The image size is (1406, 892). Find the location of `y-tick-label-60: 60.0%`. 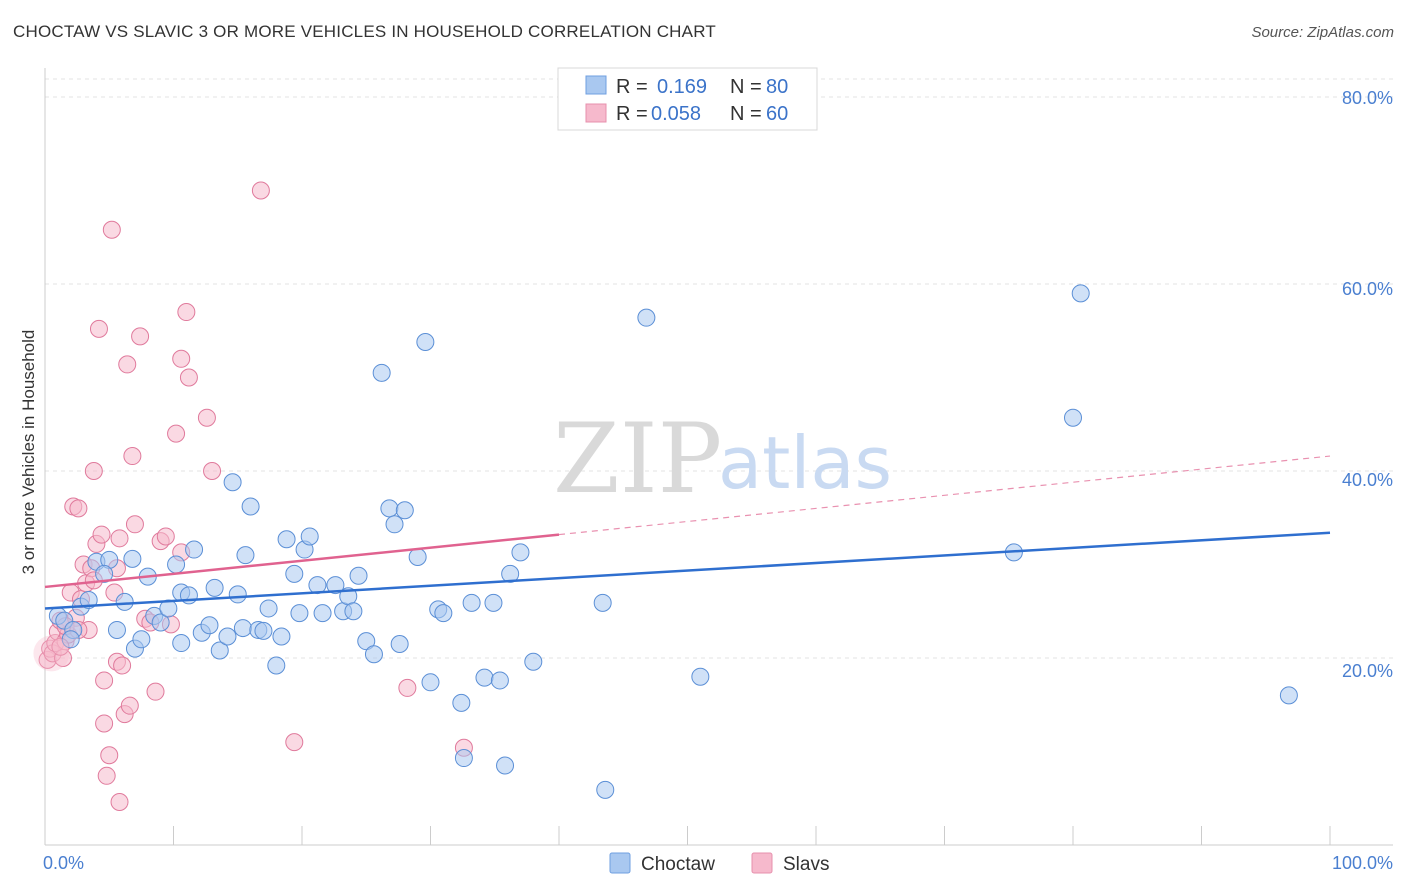

y-tick-label-60: 60.0% is located at coordinates (1367, 289).